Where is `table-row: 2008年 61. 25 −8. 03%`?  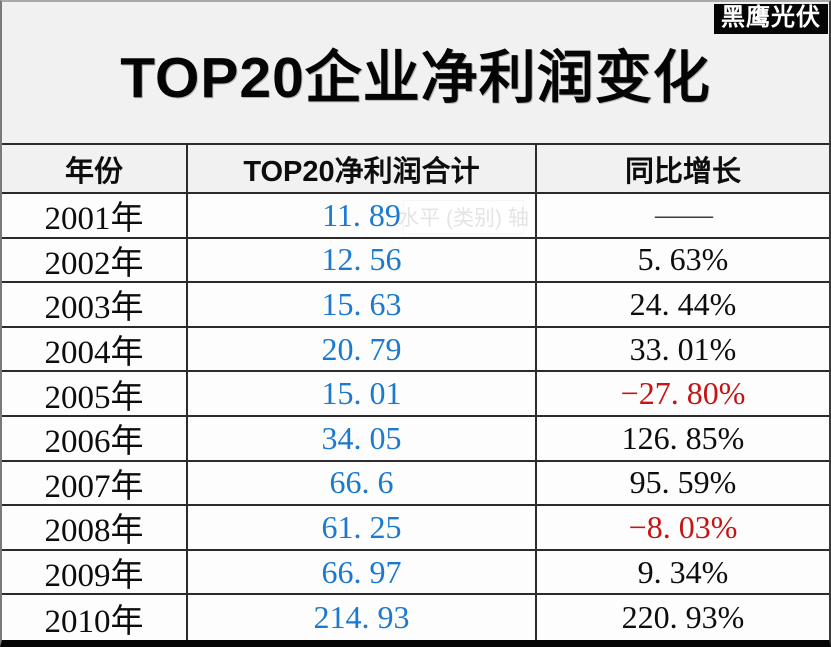
table-row: 2008年 61. 25 −8. 03% is located at coordinates (415, 528).